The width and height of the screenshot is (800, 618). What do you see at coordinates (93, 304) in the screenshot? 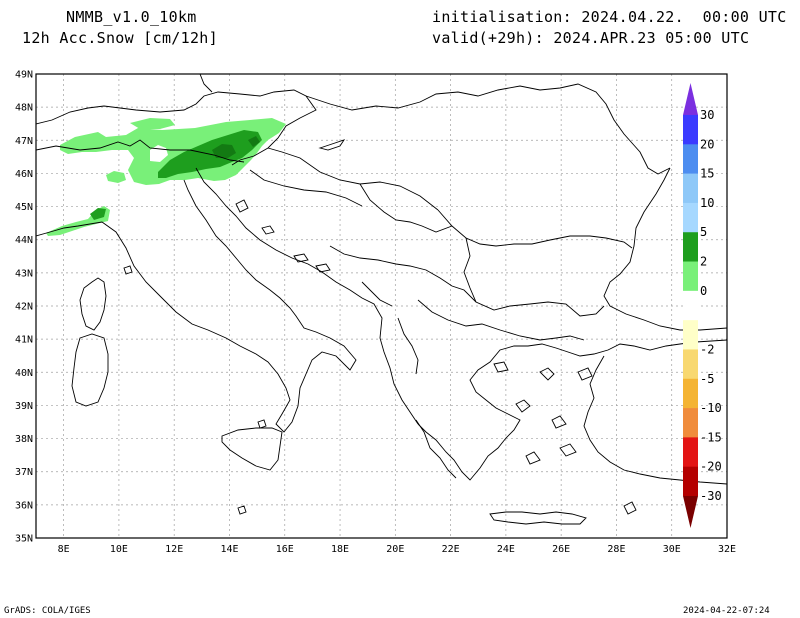
I see `coast-corsica` at bounding box center [93, 304].